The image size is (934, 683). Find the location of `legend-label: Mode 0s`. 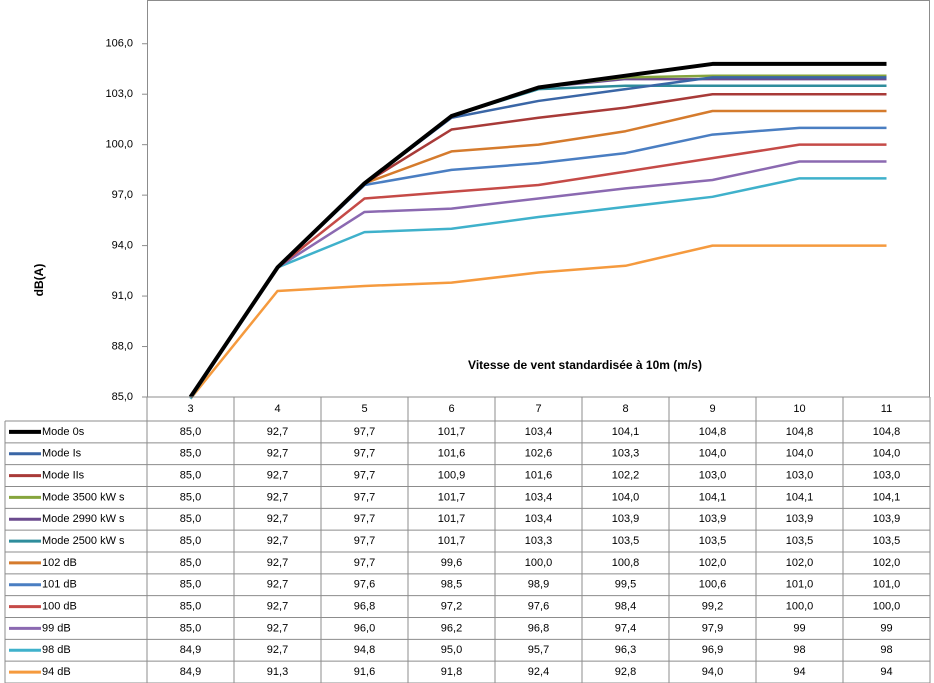

legend-label: Mode 0s is located at coordinates (63, 432).